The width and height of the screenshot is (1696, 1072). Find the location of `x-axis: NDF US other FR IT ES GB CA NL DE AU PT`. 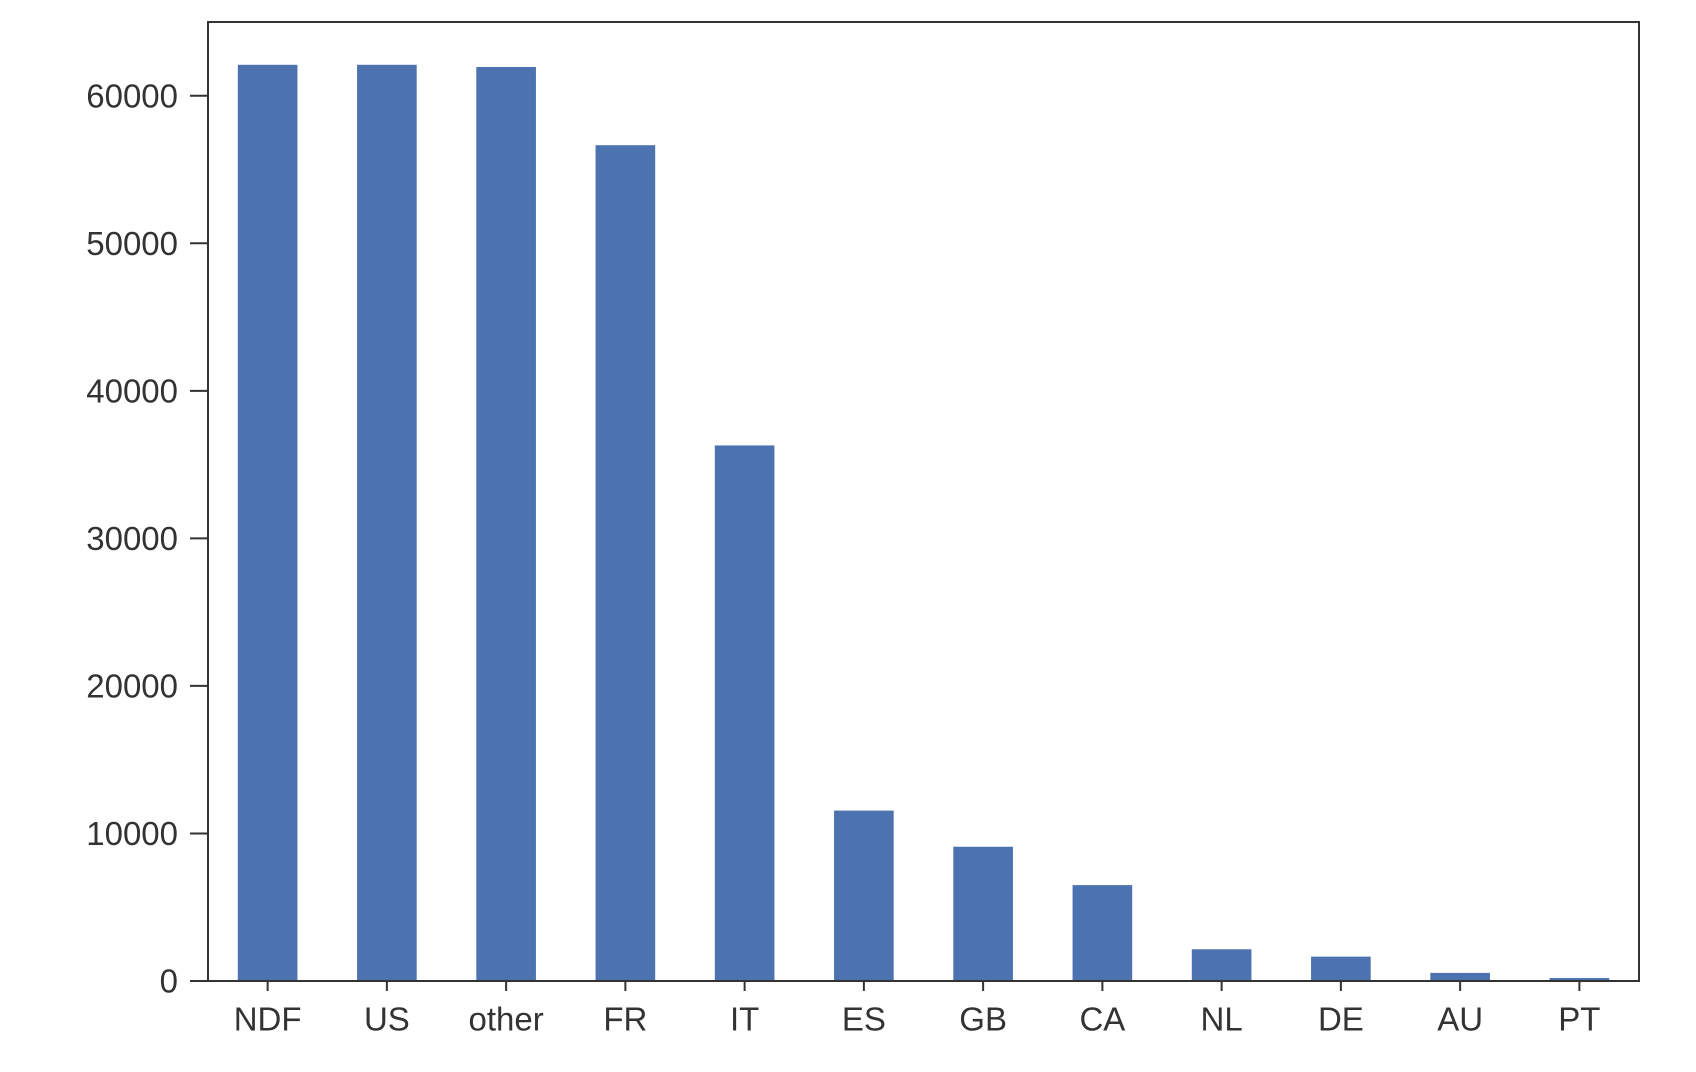

x-axis: NDF US other FR IT ES GB CA NL DE AU PT is located at coordinates (917, 1009).